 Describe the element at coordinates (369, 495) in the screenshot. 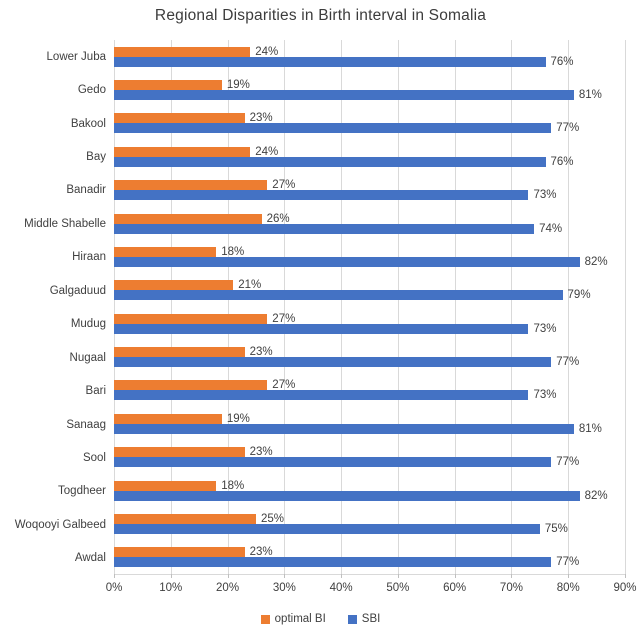

I see `bar-line-sbi-togdheer: 82%` at that location.